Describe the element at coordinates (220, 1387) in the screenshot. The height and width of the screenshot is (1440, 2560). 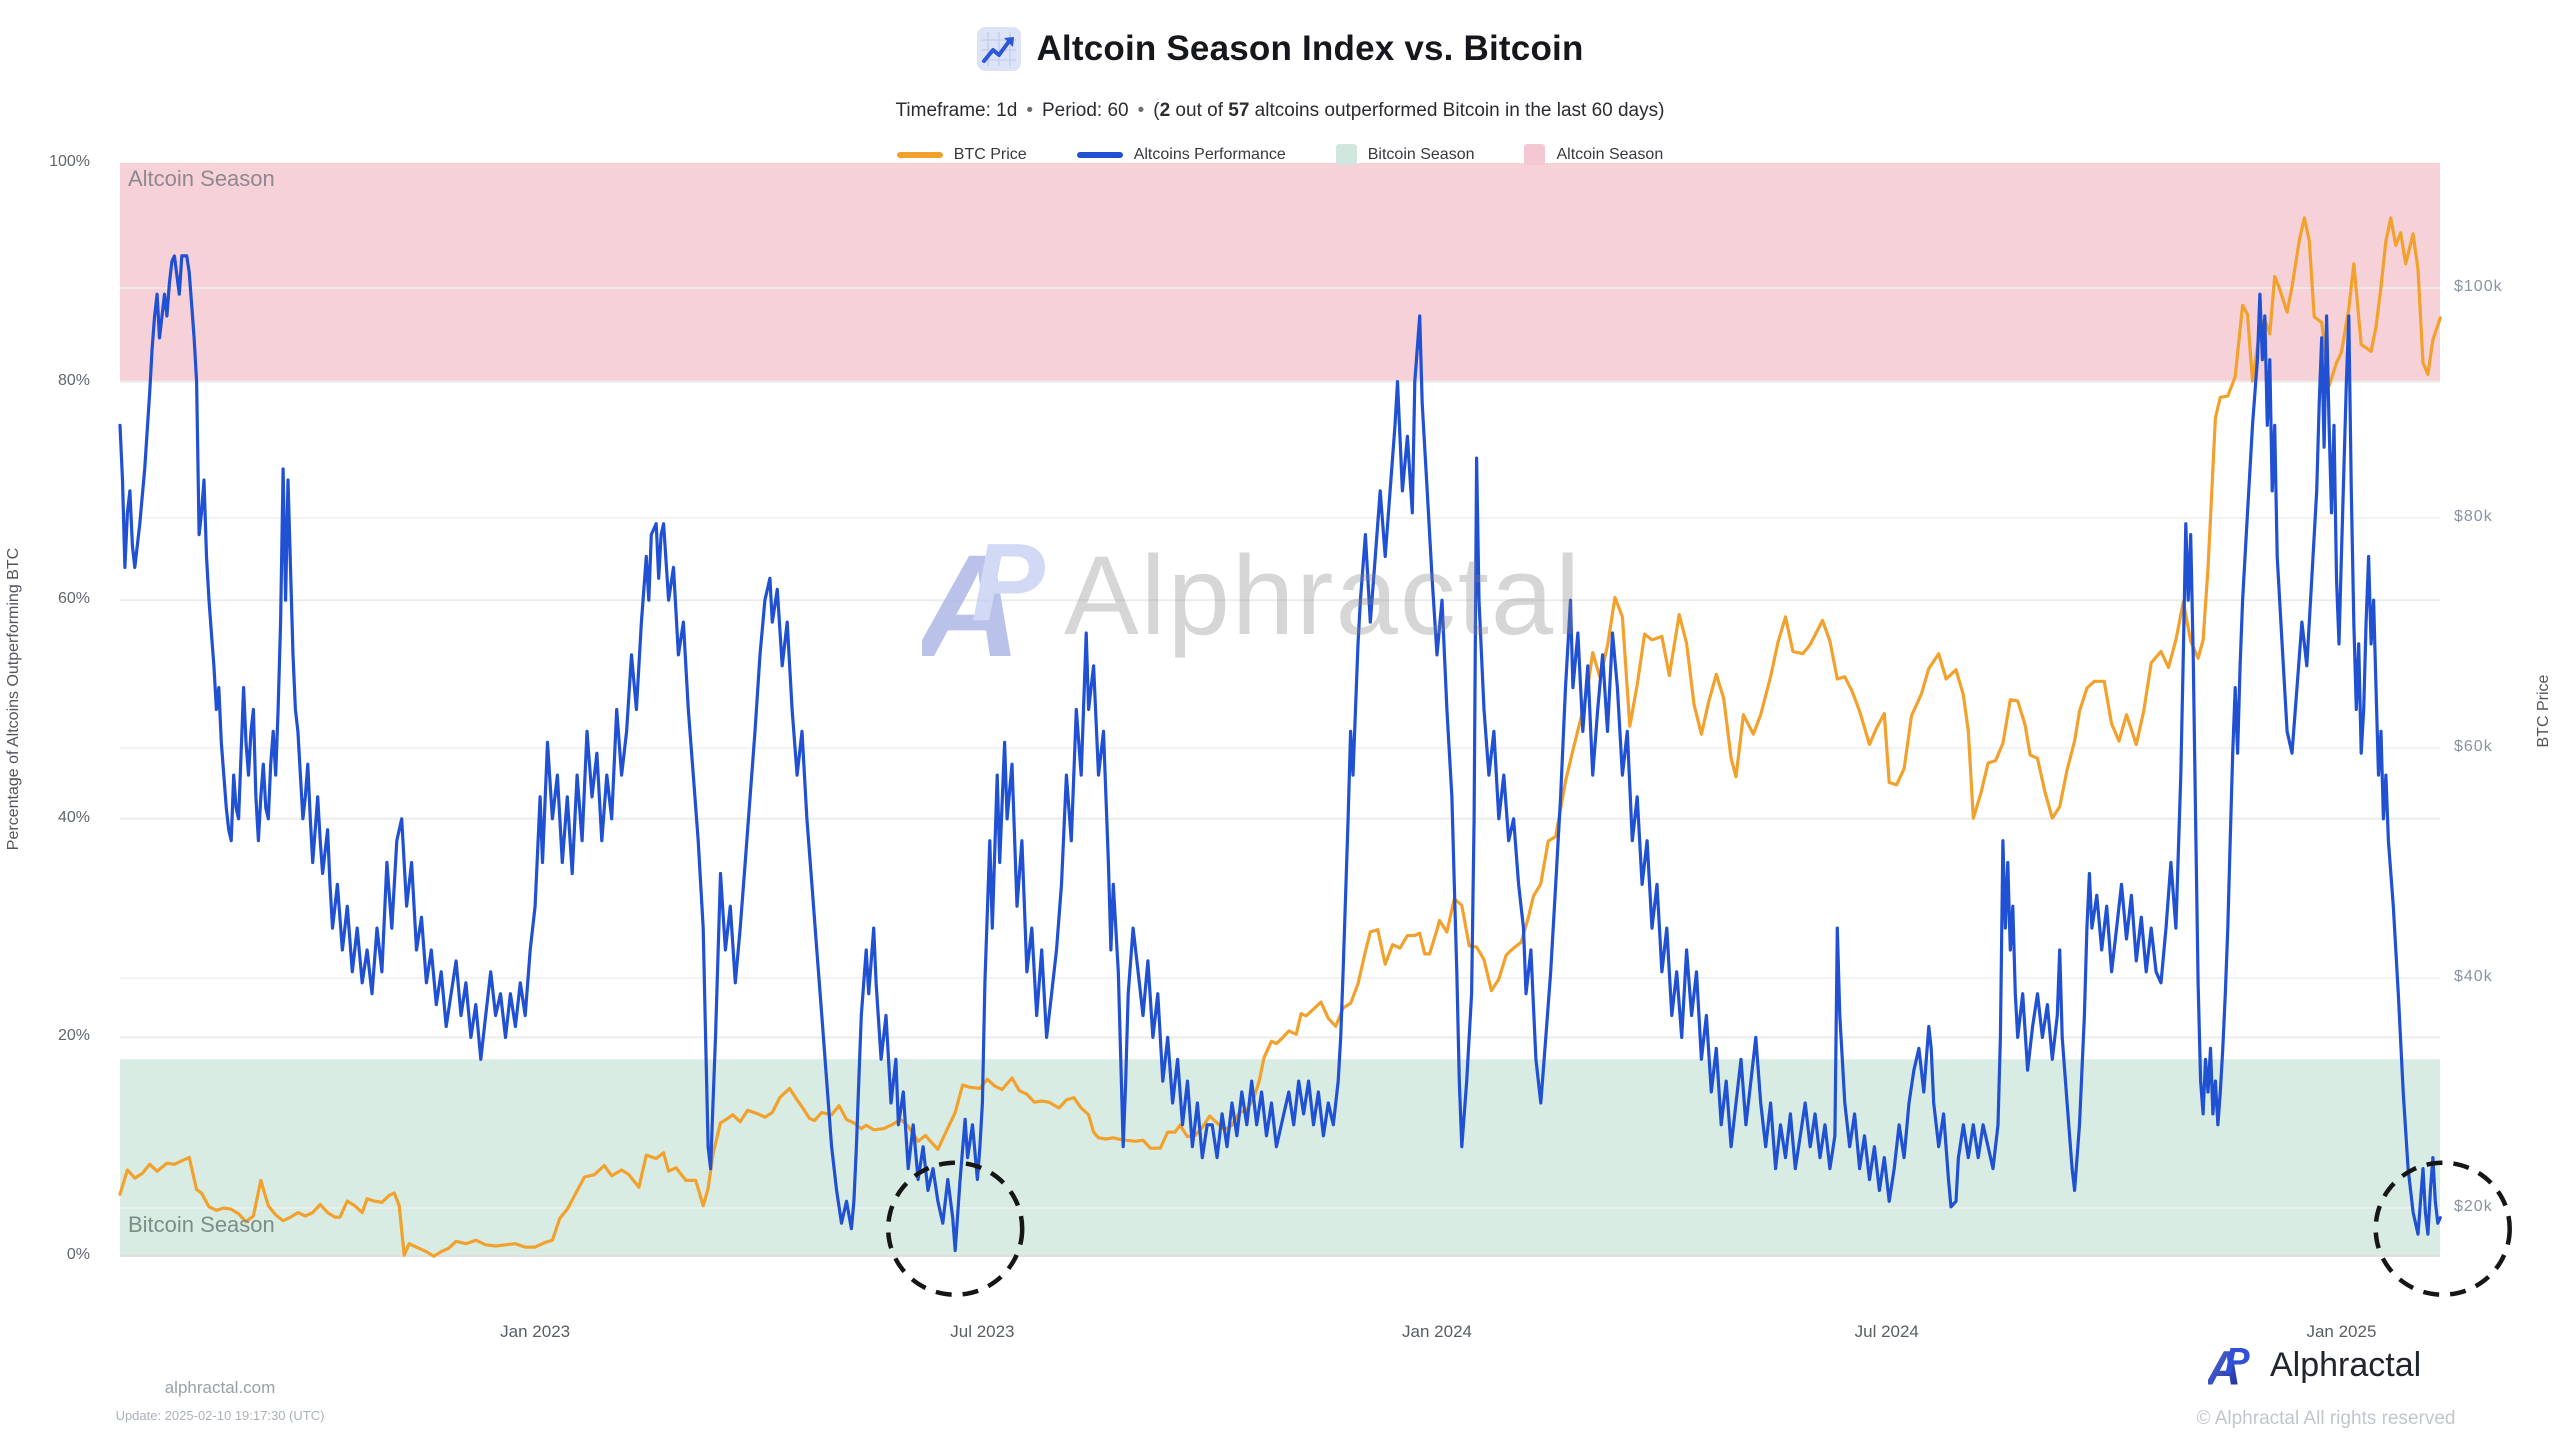
I see `site-label: alphractal.com` at that location.